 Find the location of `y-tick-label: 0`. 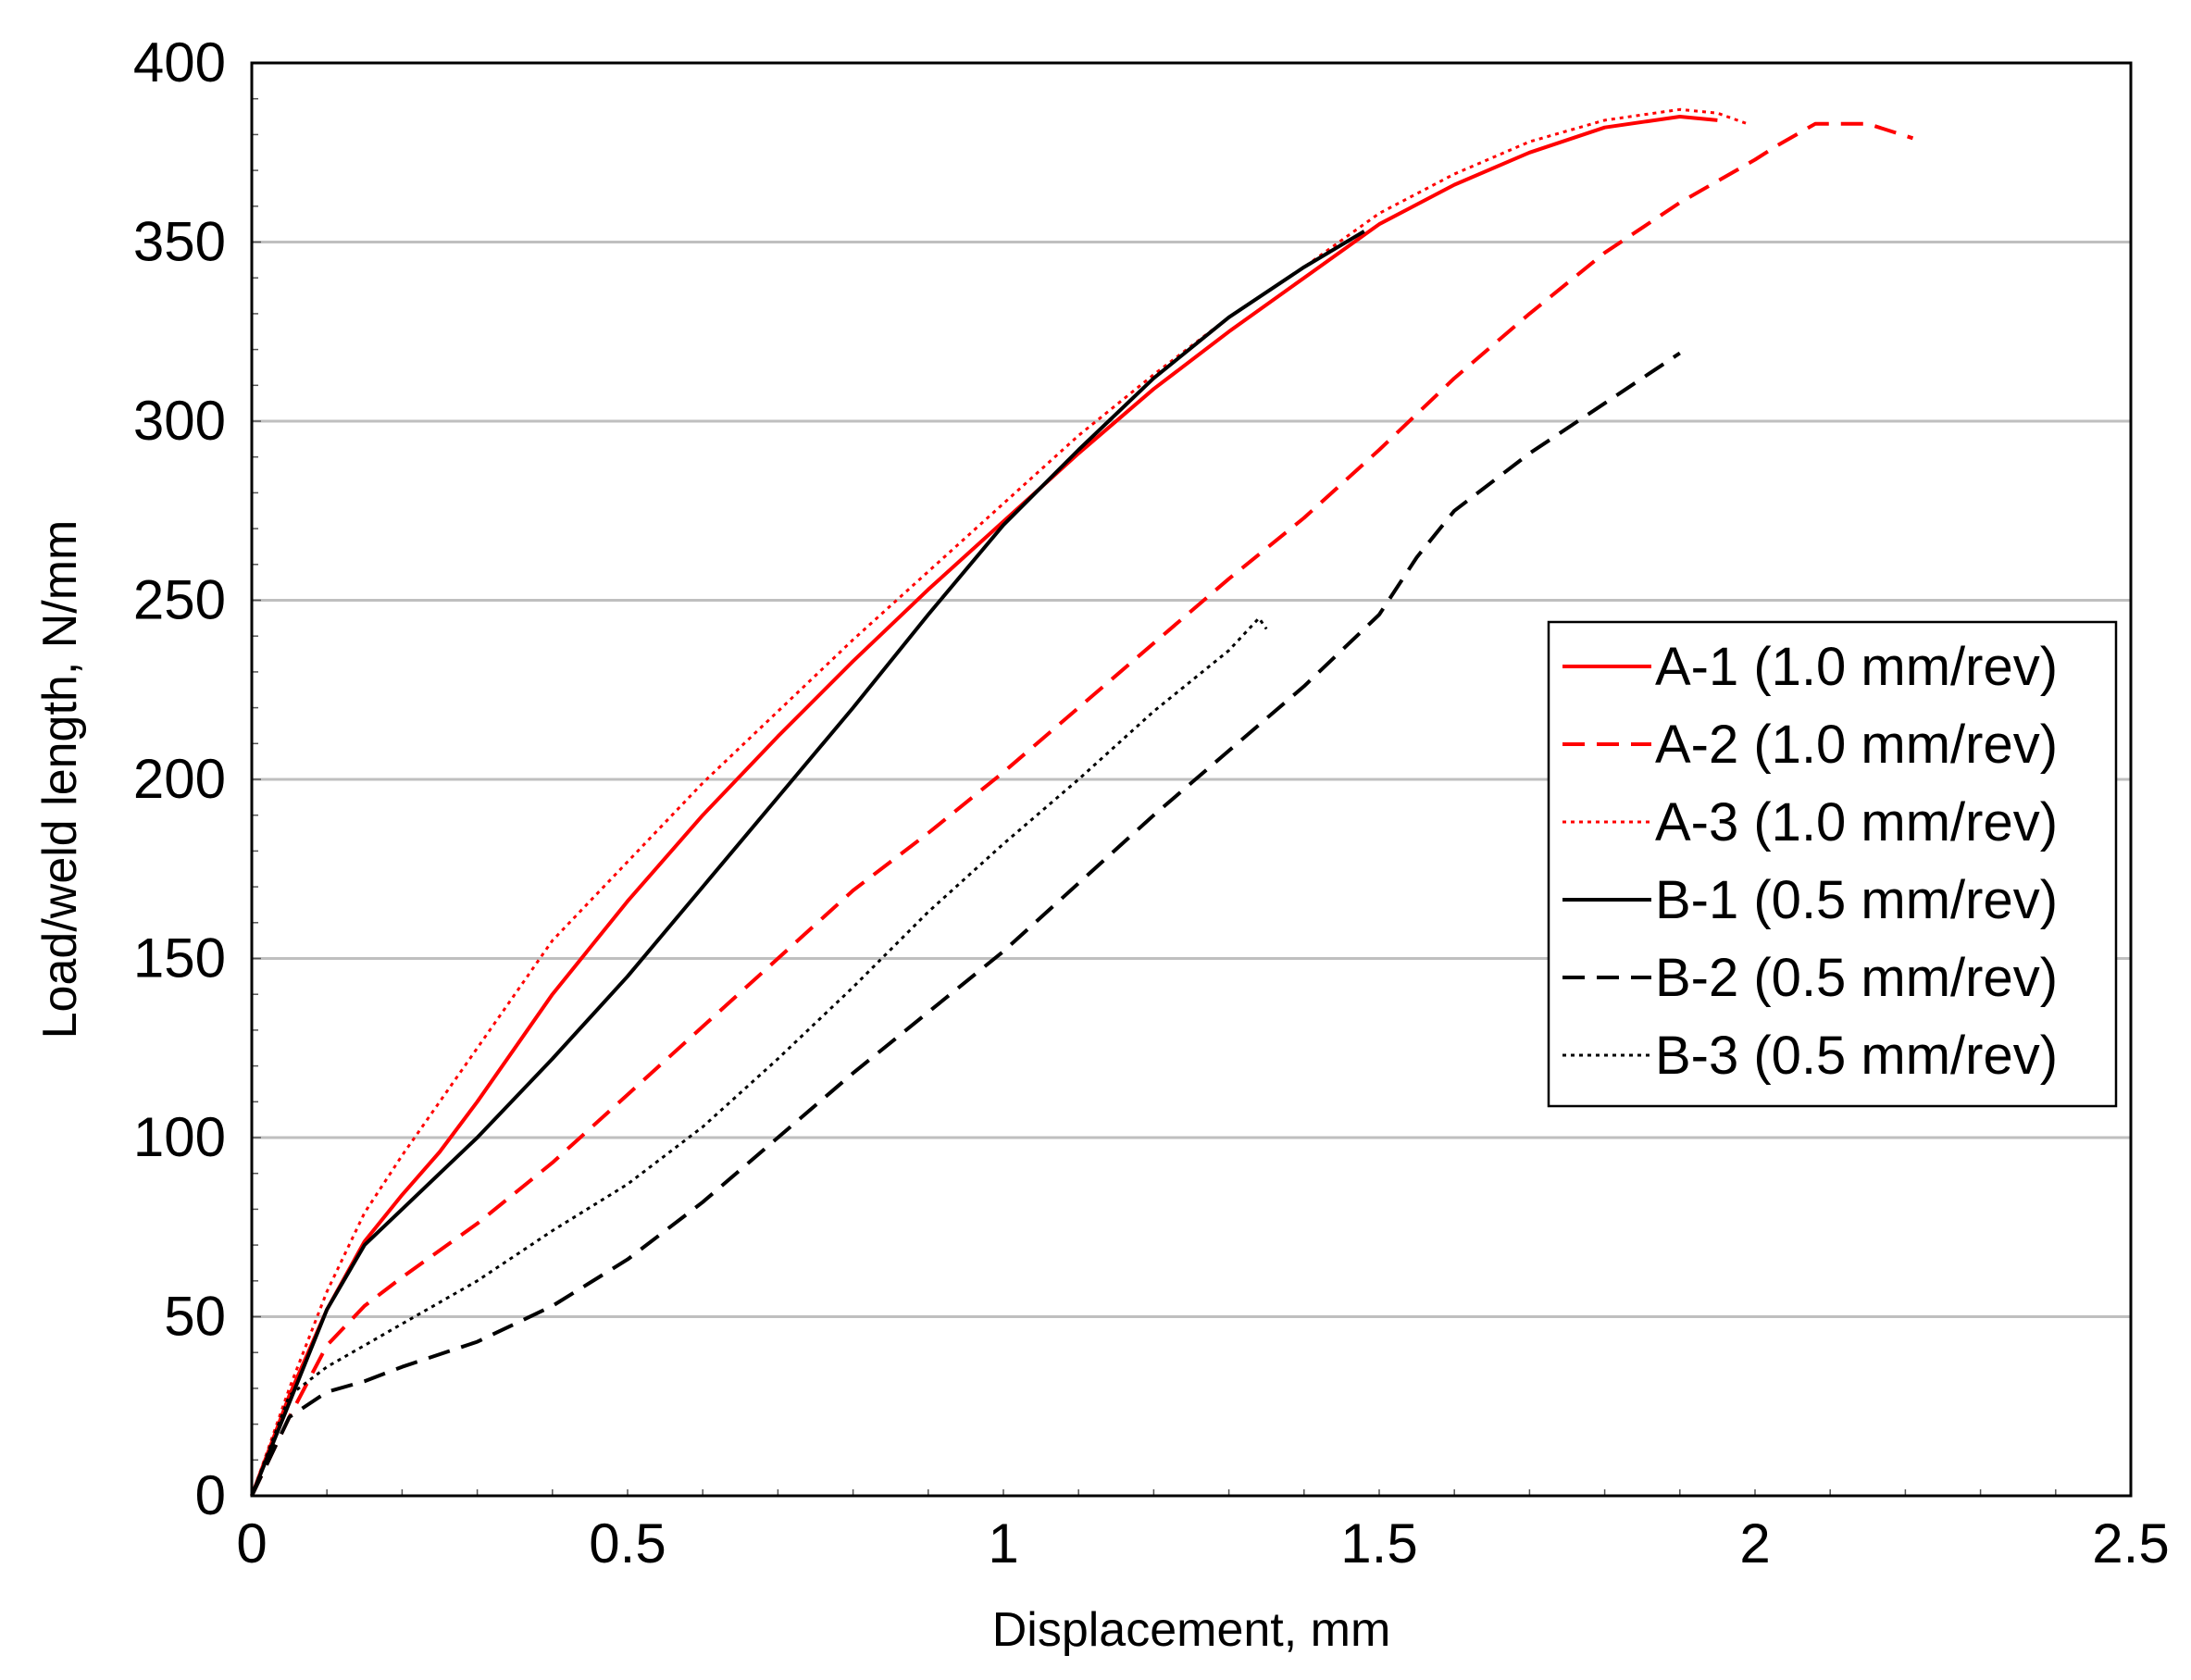

y-tick-label: 0 is located at coordinates (210, 1495).